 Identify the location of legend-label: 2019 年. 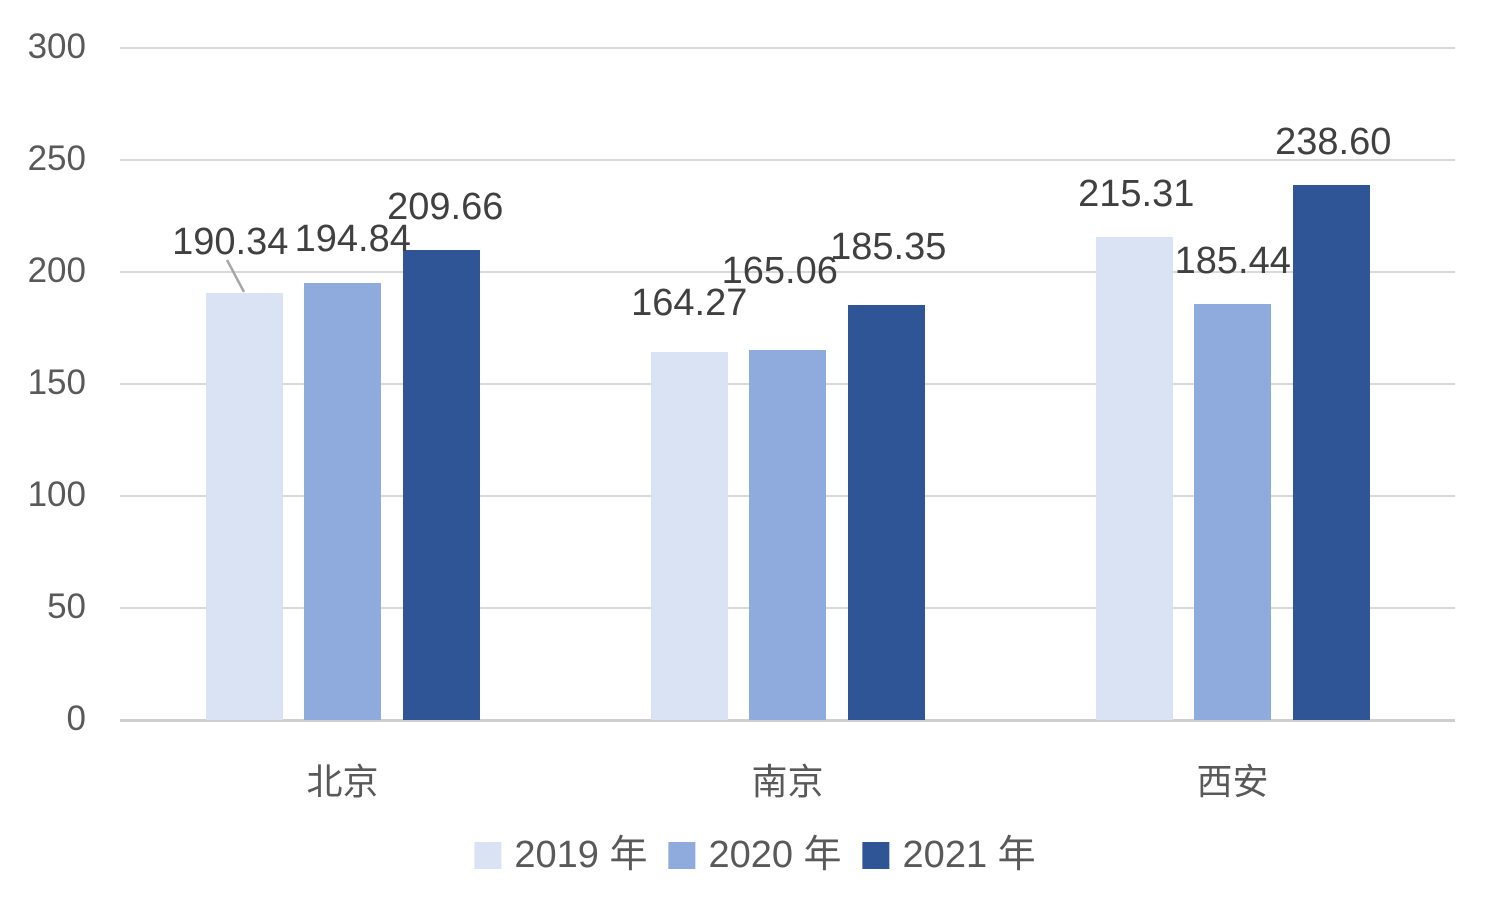
(581, 855).